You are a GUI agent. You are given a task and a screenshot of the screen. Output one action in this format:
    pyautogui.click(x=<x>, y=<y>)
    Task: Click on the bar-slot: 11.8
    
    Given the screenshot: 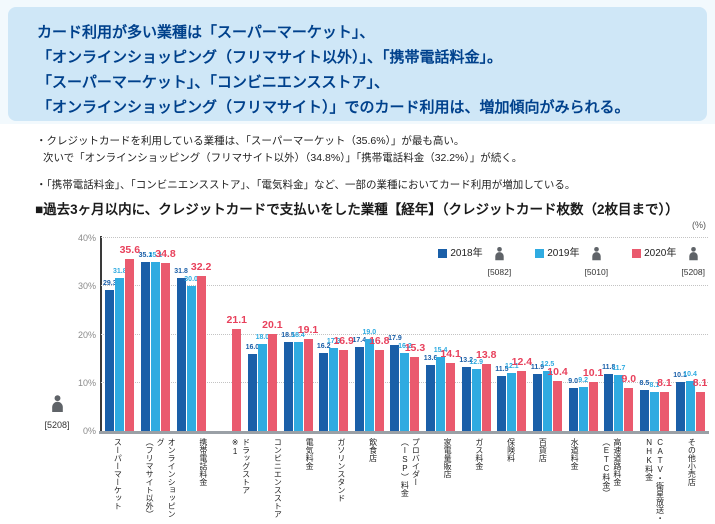 What is the action you would take?
    pyautogui.click(x=608, y=334)
    